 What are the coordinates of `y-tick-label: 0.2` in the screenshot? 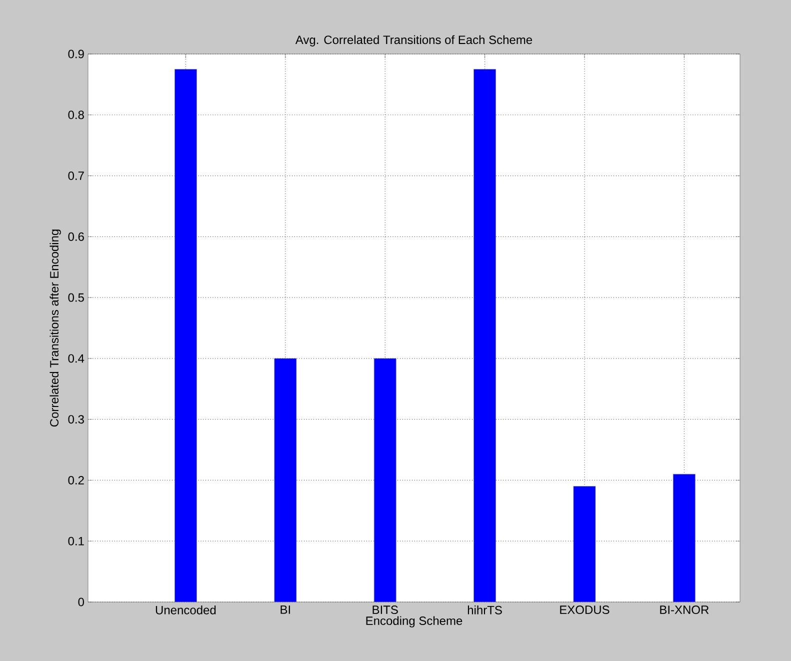 It's located at (76, 480).